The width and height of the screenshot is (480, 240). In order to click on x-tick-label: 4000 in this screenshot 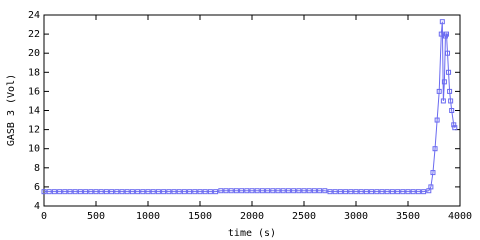, I will do `click(460, 216)`.